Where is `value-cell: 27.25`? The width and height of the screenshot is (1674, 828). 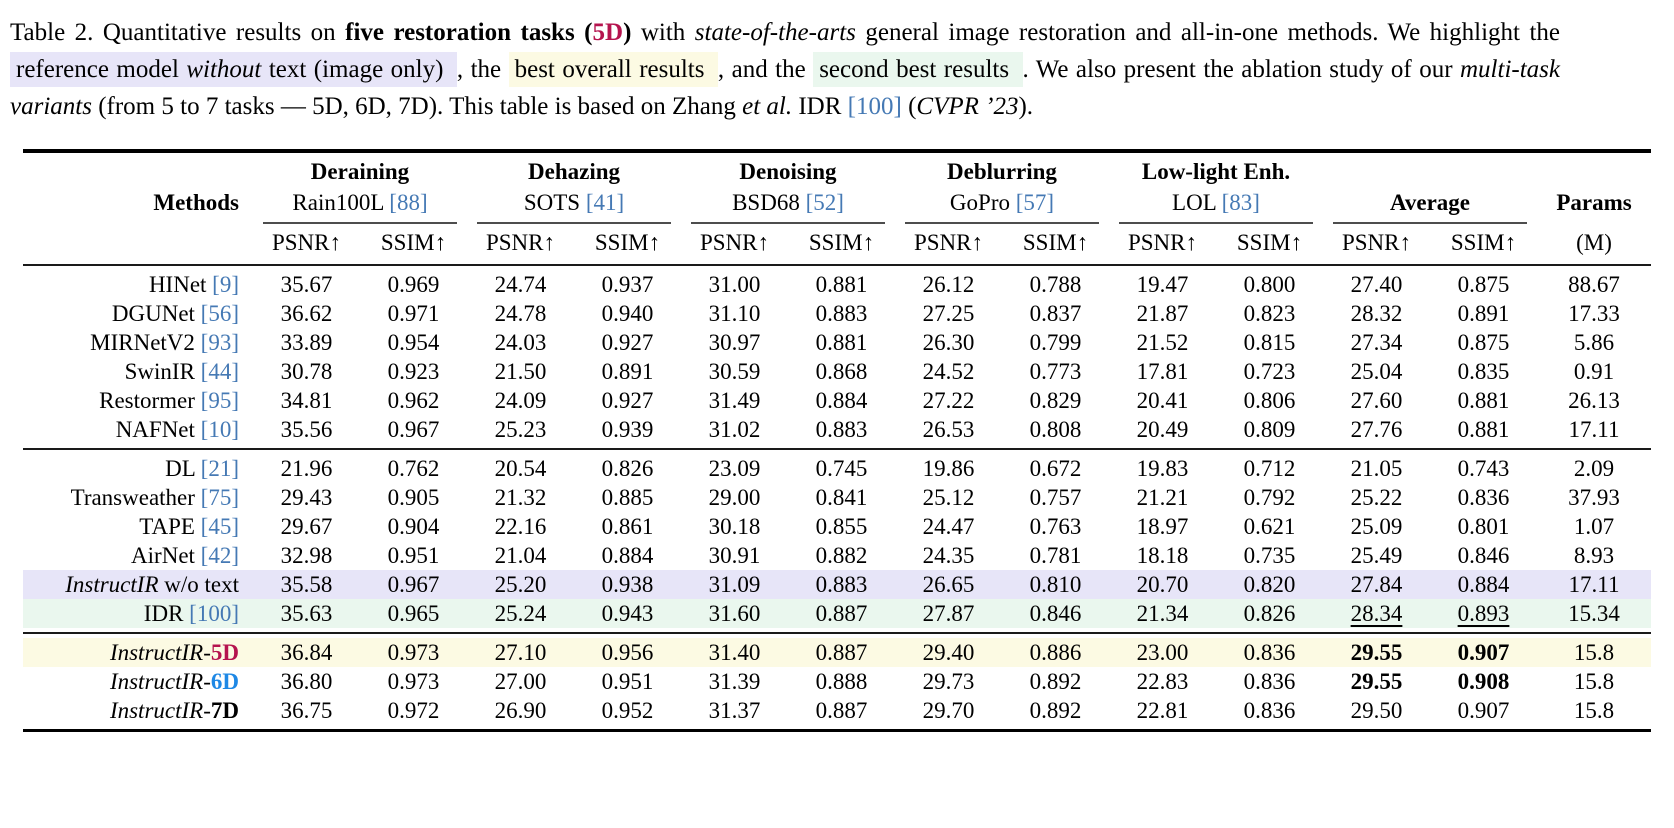 value-cell: 27.25 is located at coordinates (948, 313).